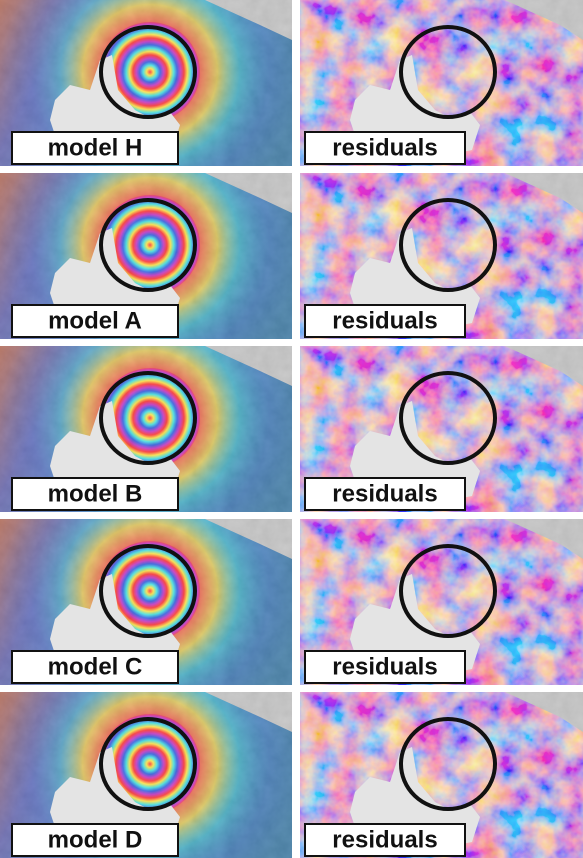  I want to click on model-panel: model H, so click(146, 83).